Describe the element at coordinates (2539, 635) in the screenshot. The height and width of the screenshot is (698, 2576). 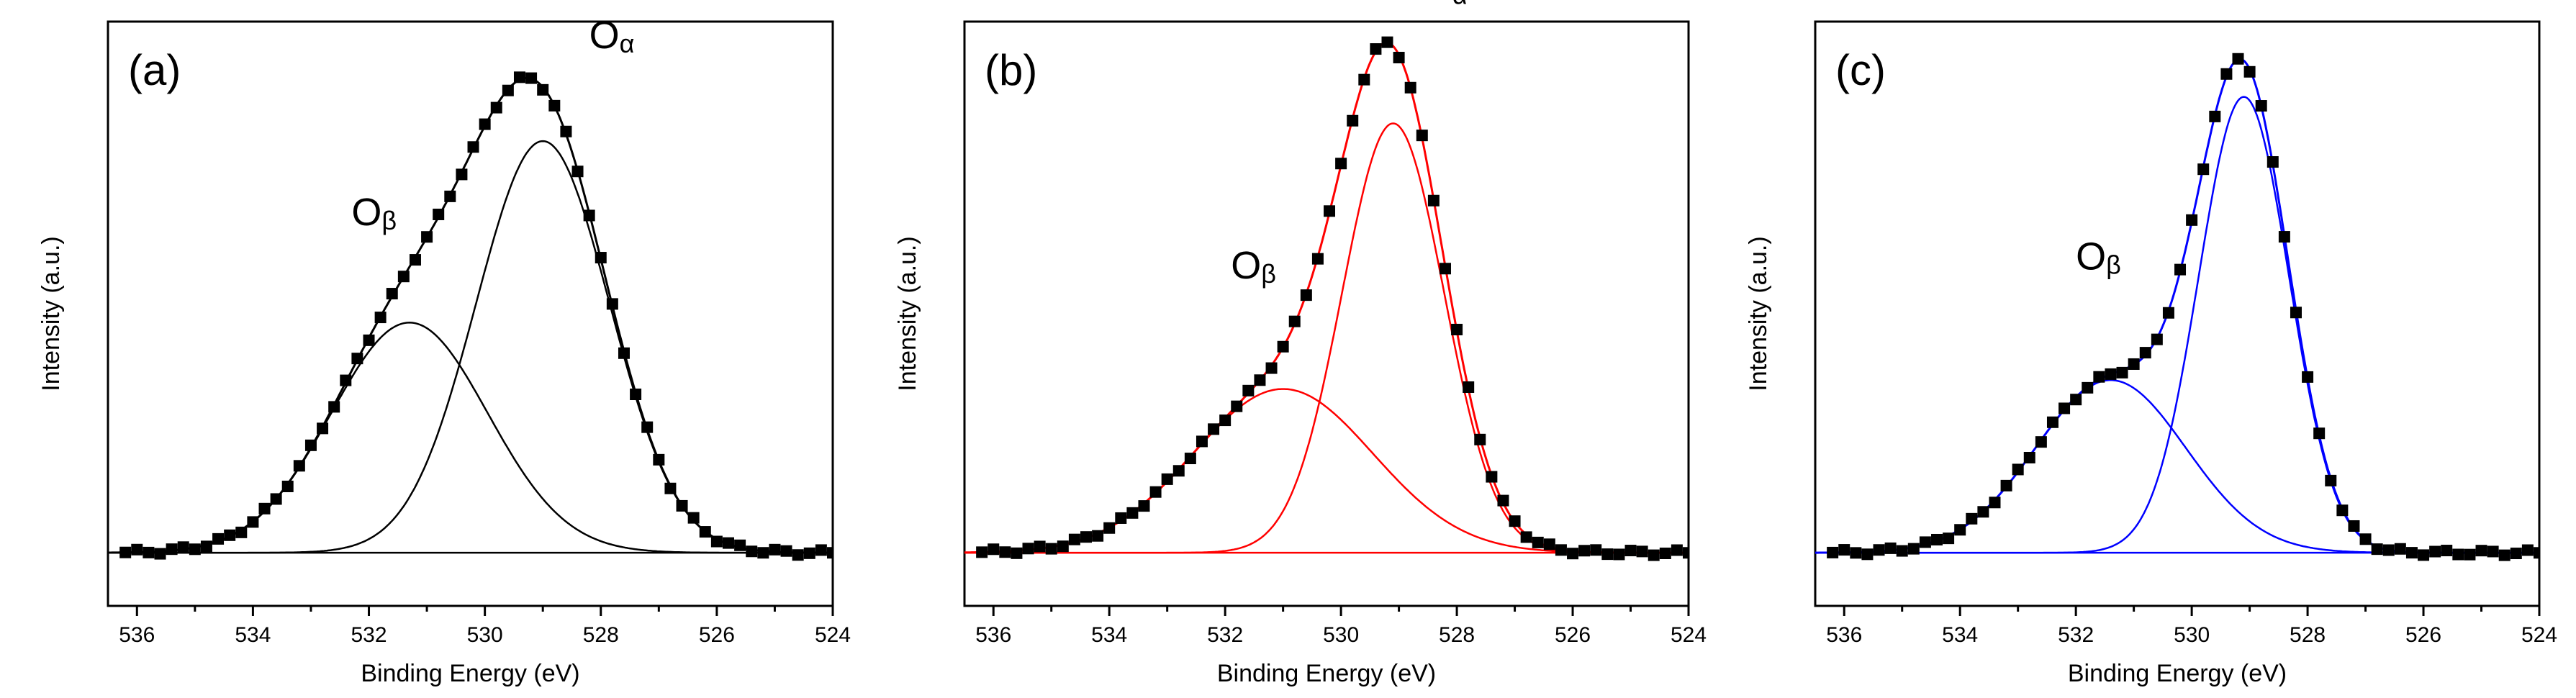
I see `x-tick-label: 524` at that location.